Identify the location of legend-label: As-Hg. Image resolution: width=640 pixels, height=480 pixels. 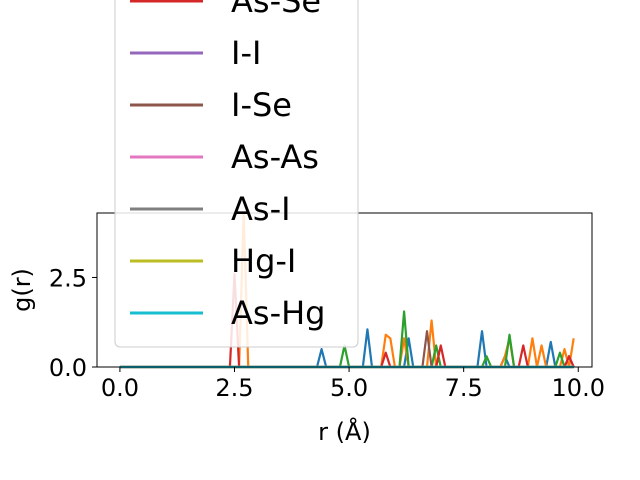
(278, 313).